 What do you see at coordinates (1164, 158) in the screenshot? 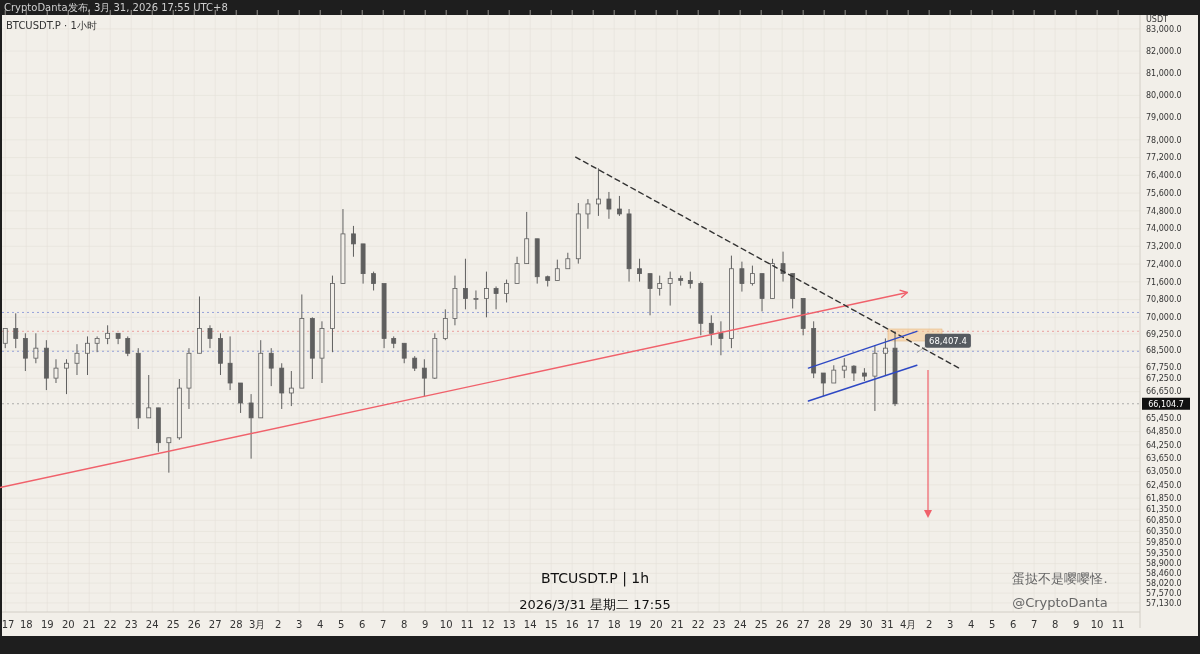
I see `y-tick-label: 77,200.0` at bounding box center [1164, 158].